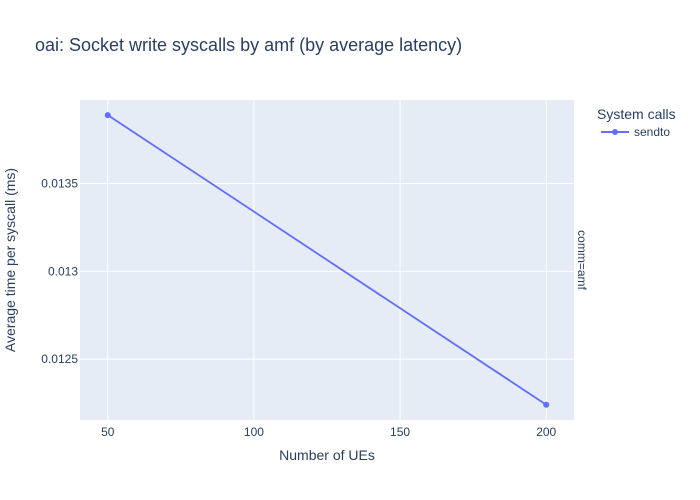 The height and width of the screenshot is (500, 700). I want to click on legend: System calls sendto, so click(636, 122).